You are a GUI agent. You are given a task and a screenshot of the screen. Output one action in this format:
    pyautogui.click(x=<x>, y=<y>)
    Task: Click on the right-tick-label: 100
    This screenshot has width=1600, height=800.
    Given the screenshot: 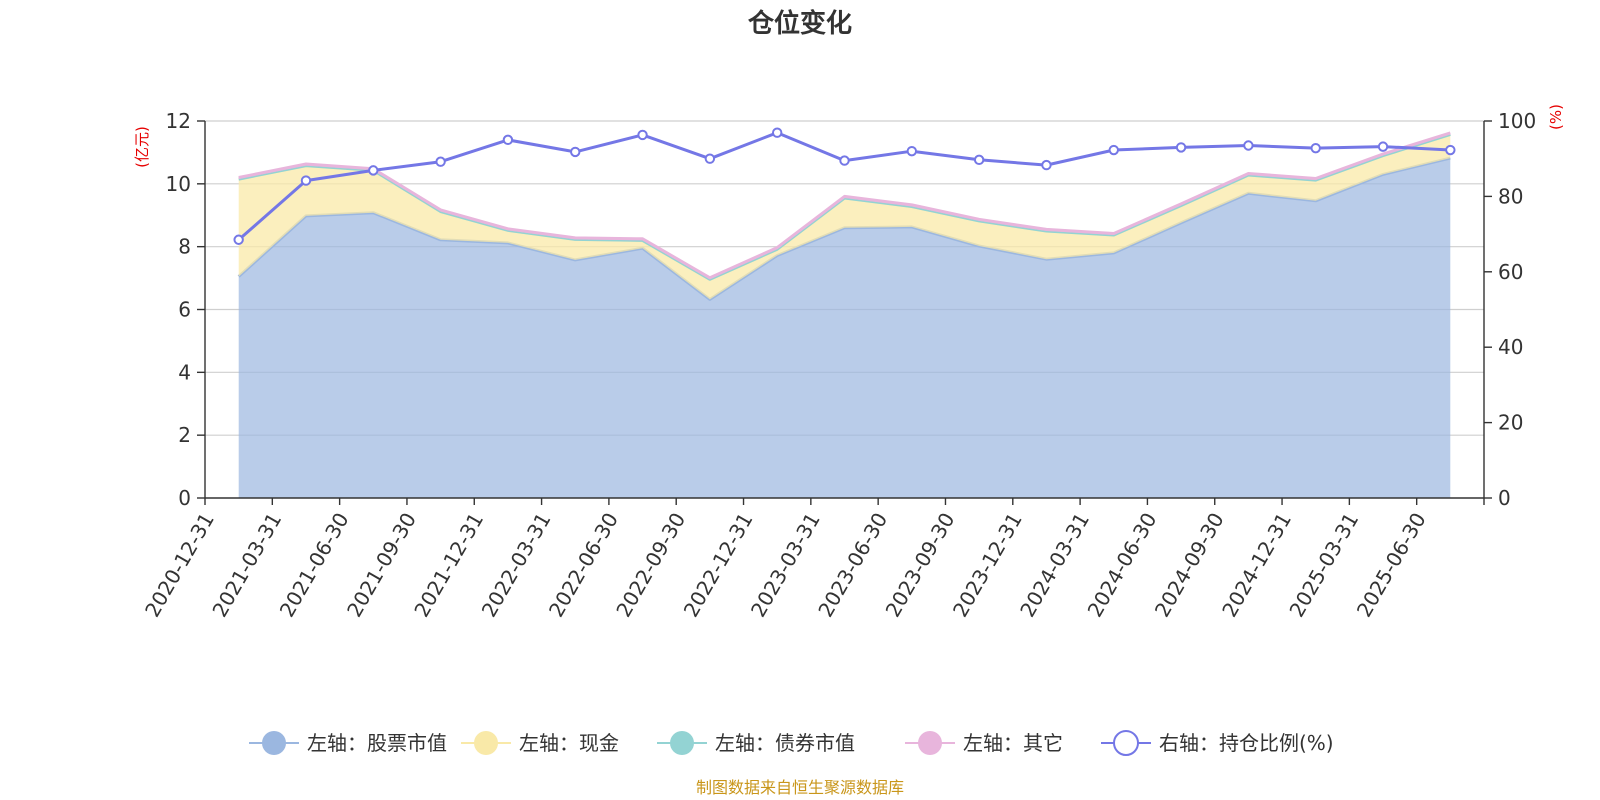 What is the action you would take?
    pyautogui.click(x=1517, y=121)
    